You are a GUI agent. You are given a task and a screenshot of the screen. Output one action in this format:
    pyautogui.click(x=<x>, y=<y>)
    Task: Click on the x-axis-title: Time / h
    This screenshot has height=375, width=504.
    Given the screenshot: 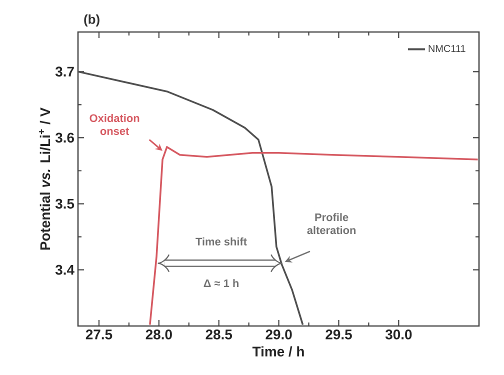 What is the action you would take?
    pyautogui.click(x=278, y=351)
    